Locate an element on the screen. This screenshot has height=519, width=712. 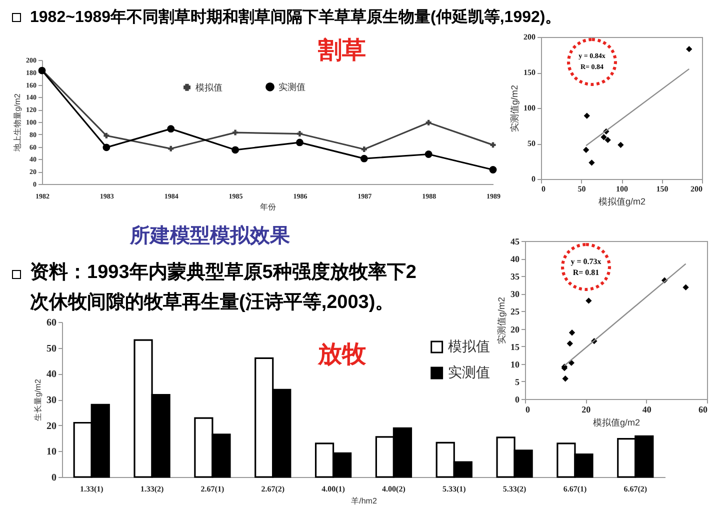
y-tick-label: 15 is located at coordinates (515, 347).